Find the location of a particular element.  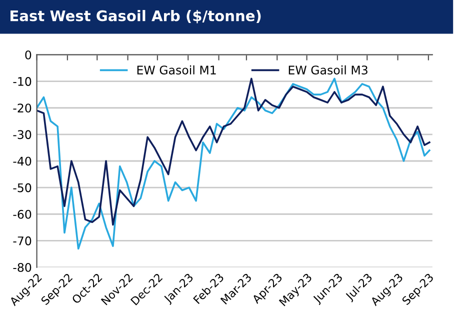

y-tick-label: -20 is located at coordinates (22, 108).